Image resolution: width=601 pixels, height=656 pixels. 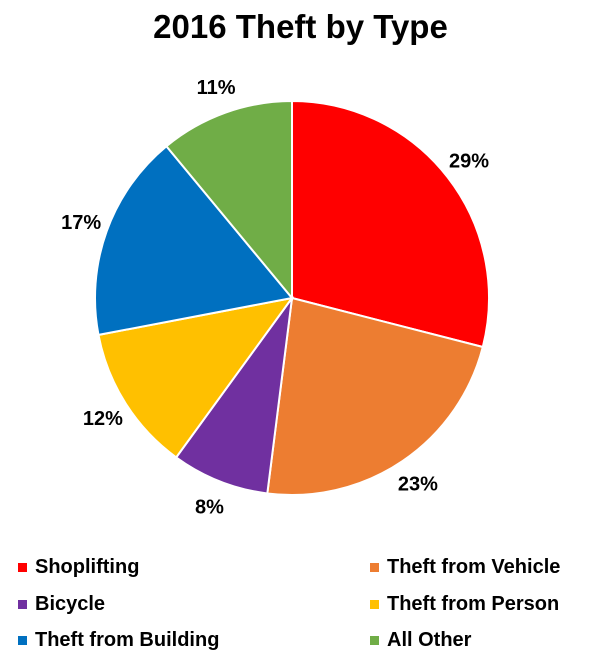 What do you see at coordinates (429, 639) in the screenshot?
I see `legend-label: All Other` at bounding box center [429, 639].